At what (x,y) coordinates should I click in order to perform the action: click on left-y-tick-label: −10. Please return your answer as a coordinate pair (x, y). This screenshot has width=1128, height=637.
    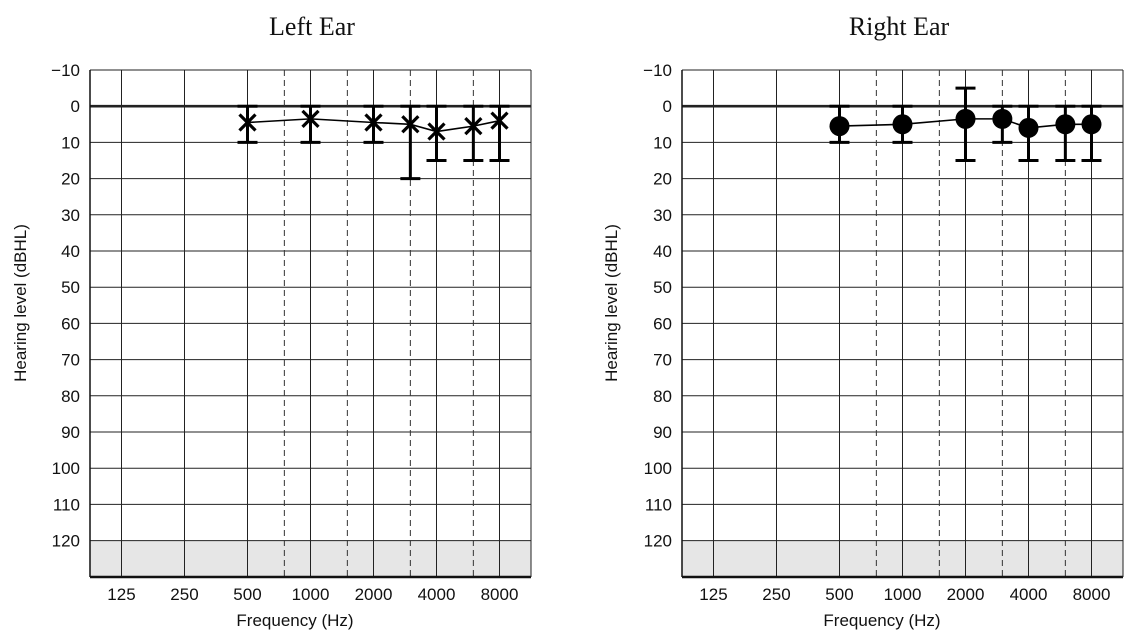
    Looking at the image, I should click on (65, 70).